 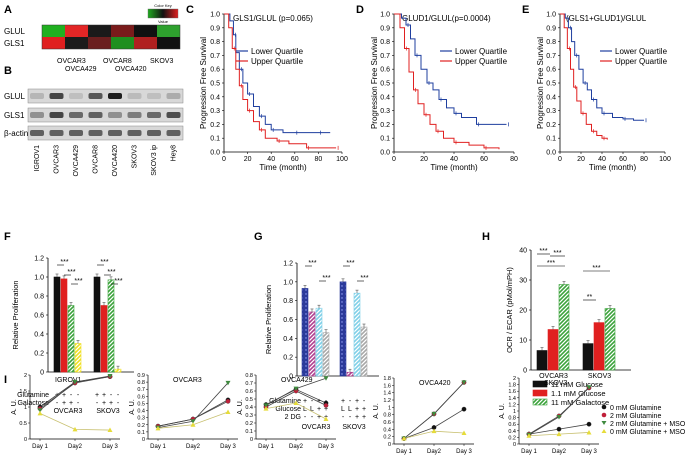 What do you see at coordinates (551, 70) in the screenshot?
I see `km-y-tick-label: 0.6` at bounding box center [551, 70].